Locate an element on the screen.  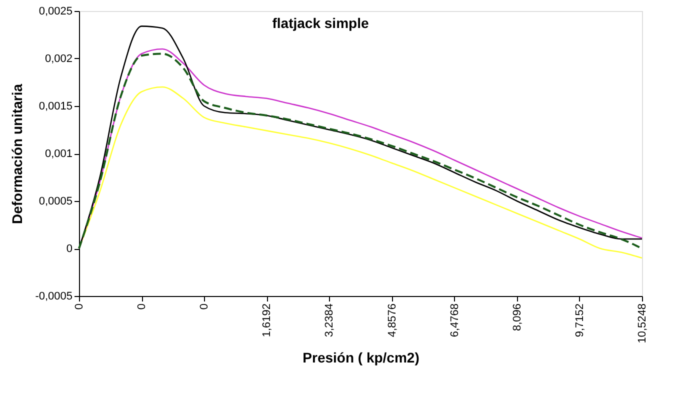
y-tick-label: 0,0025 is located at coordinates (55, 12).